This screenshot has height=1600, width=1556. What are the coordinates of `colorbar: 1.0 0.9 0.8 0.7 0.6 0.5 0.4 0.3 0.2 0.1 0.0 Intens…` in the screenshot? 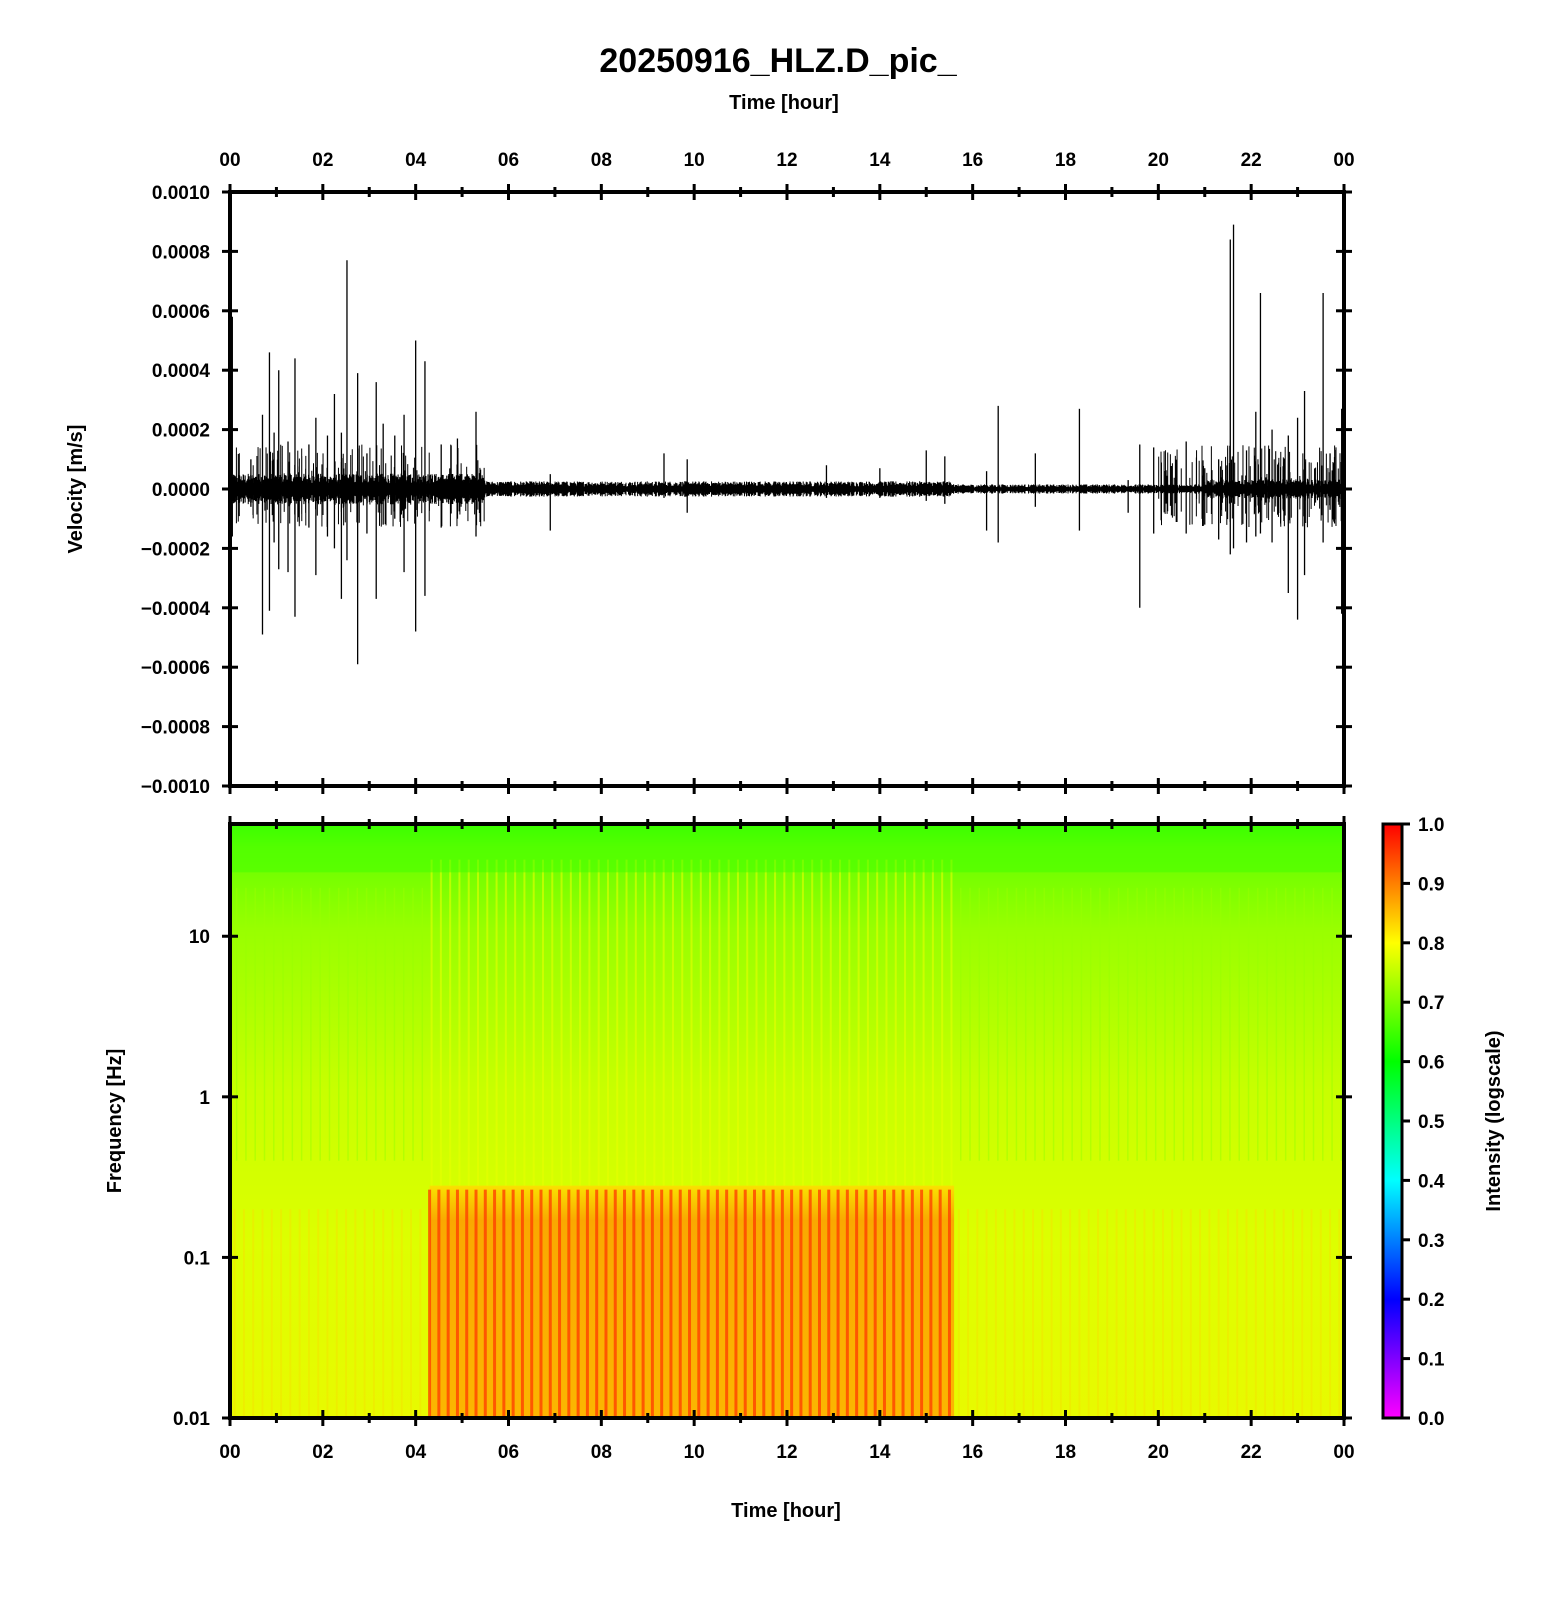 It's located at (1443, 1122).